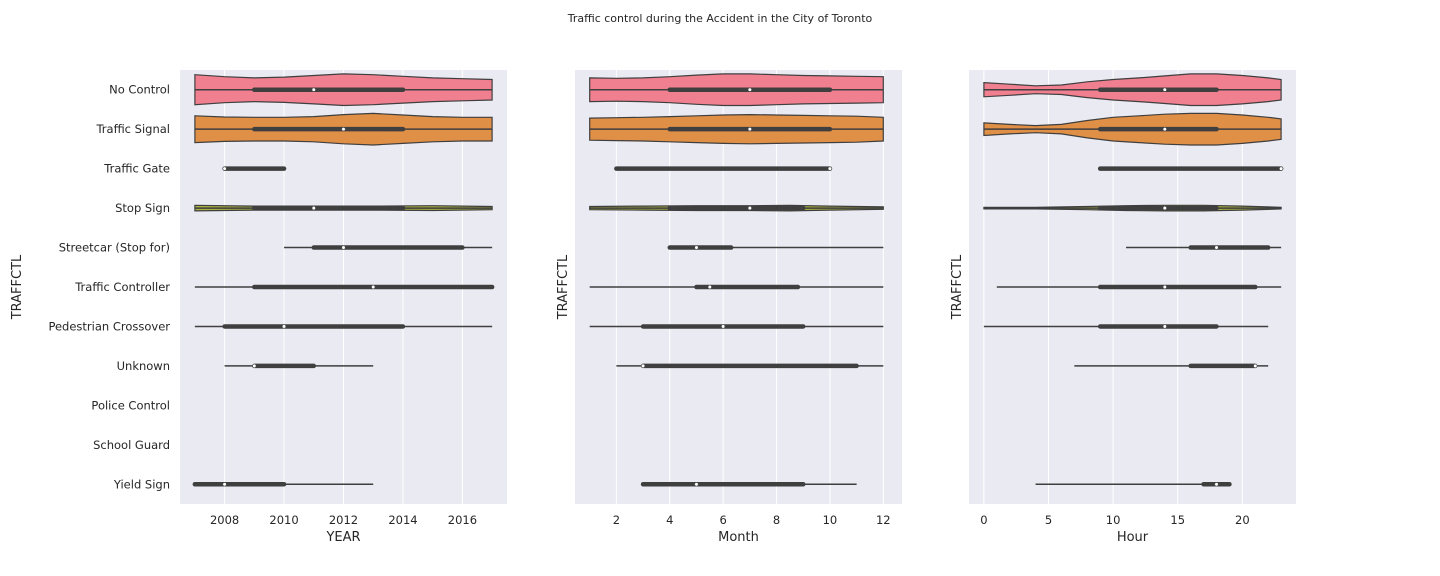 Image resolution: width=1440 pixels, height=576 pixels. Describe the element at coordinates (343, 520) in the screenshot. I see `x-tick-label: 2012` at that location.